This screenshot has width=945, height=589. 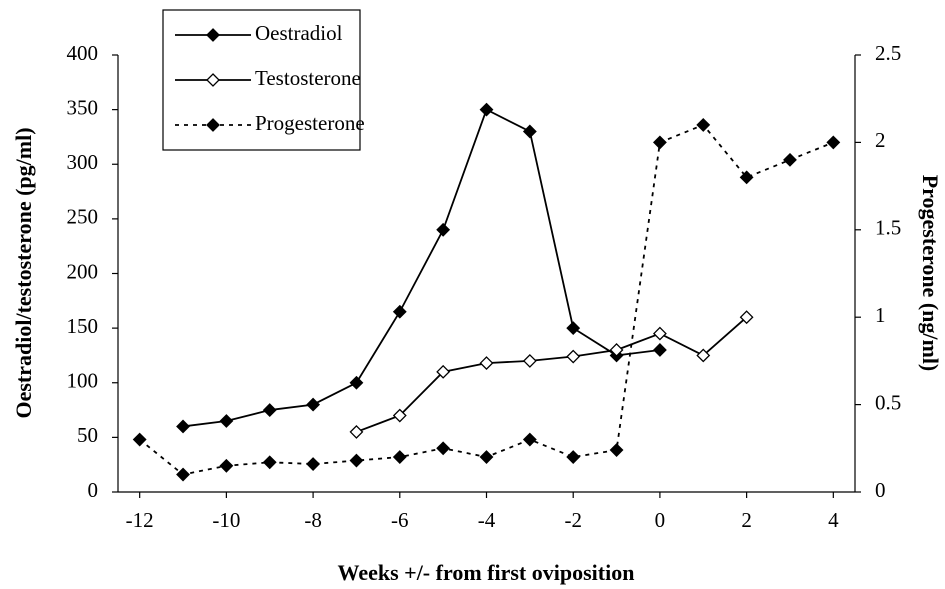 What do you see at coordinates (93, 490) in the screenshot?
I see `y-tick-label: 0` at bounding box center [93, 490].